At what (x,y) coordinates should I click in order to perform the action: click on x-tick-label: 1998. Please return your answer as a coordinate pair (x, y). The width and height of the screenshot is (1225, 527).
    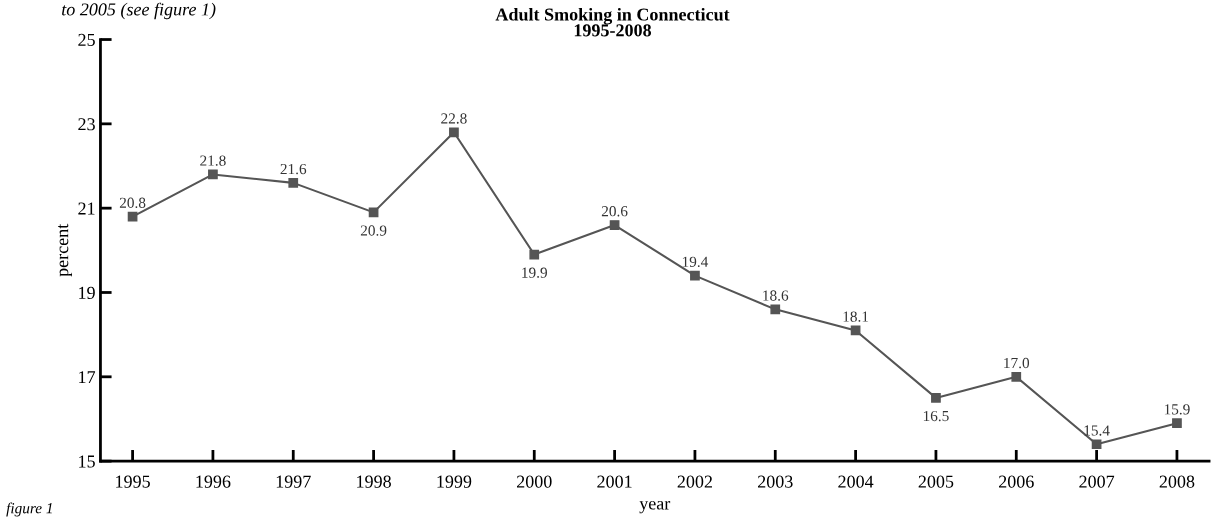
    Looking at the image, I should click on (374, 481).